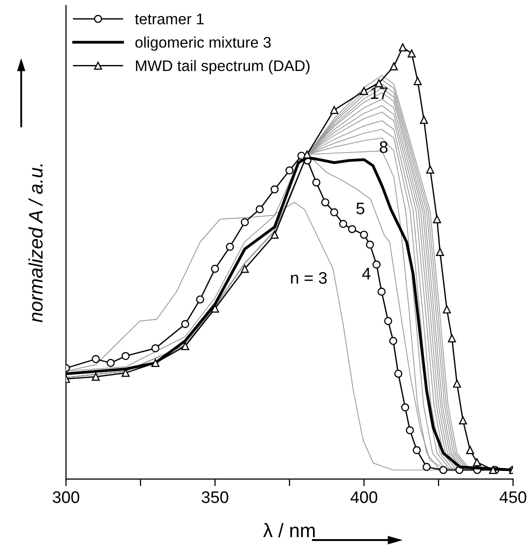  What do you see at coordinates (215, 497) in the screenshot?
I see `x-tick-label: 350` at bounding box center [215, 497].